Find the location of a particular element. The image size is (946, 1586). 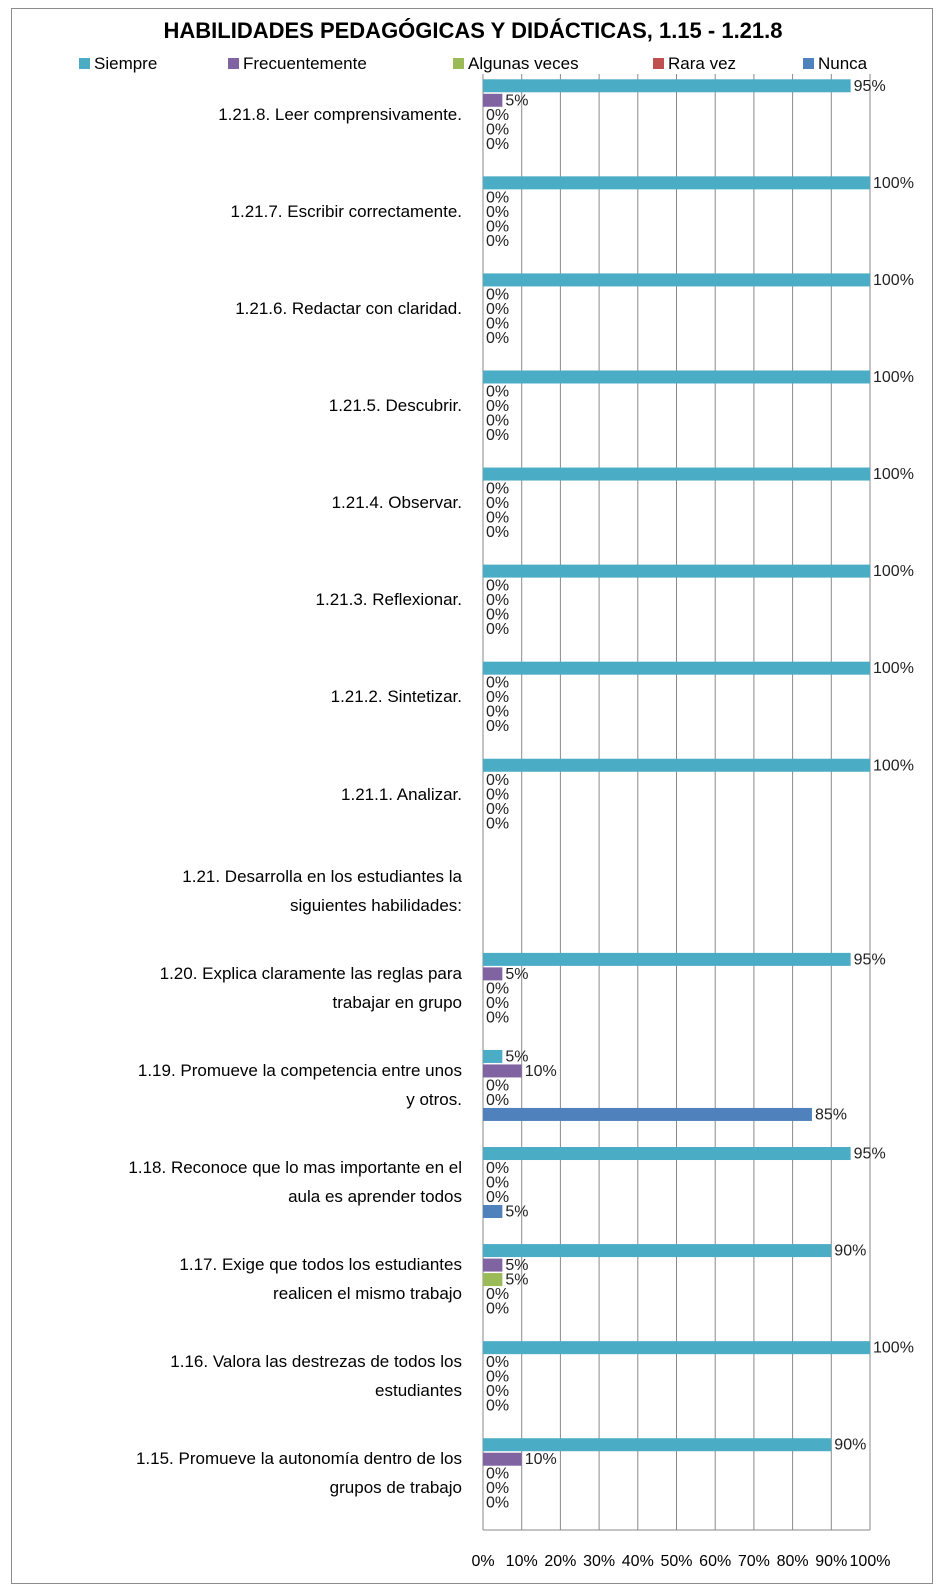

x-tick-label: 90% is located at coordinates (831, 1561).